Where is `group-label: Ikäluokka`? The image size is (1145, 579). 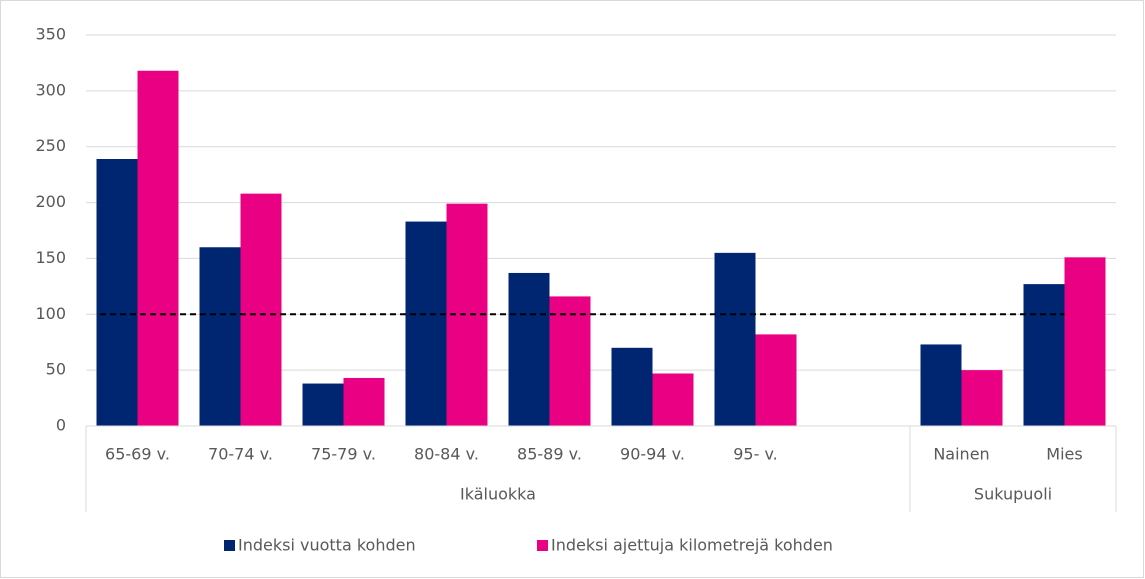 group-label: Ikäluokka is located at coordinates (498, 494).